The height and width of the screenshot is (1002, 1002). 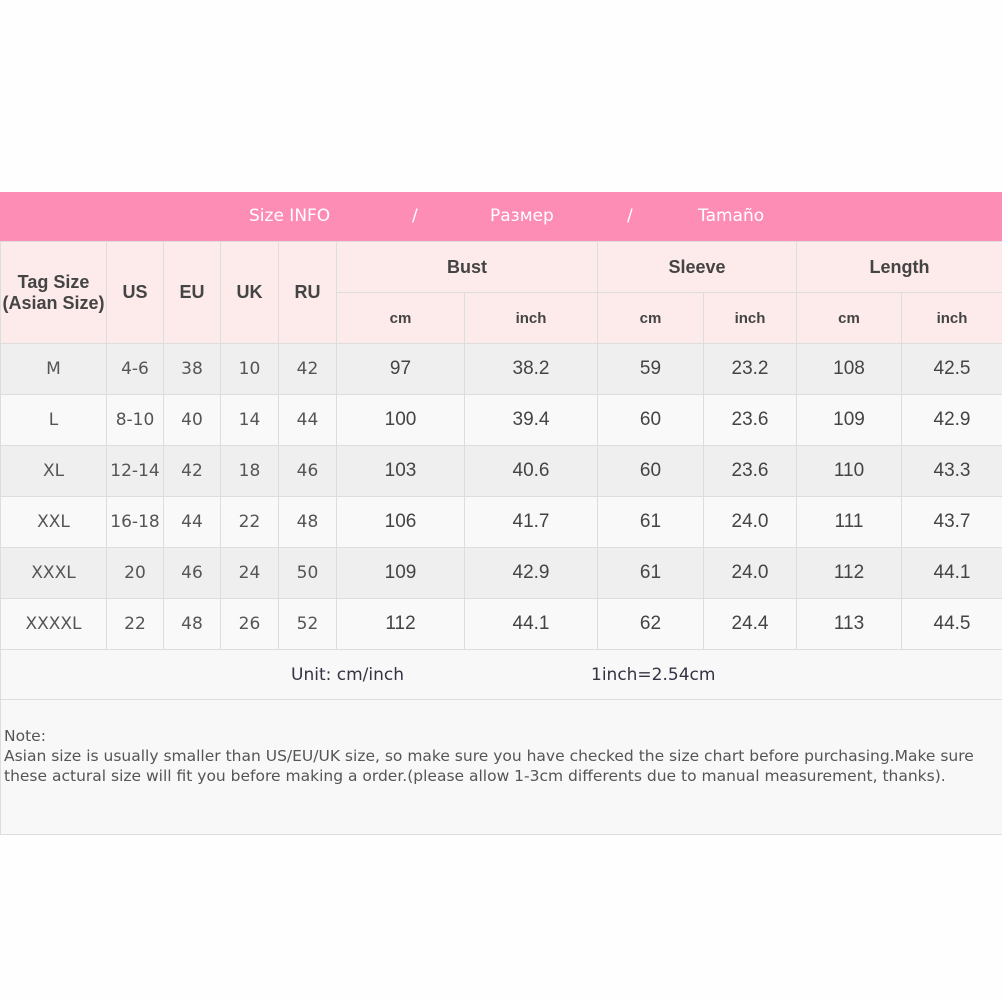 What do you see at coordinates (849, 624) in the screenshot?
I see `cell-length-cm: 113` at bounding box center [849, 624].